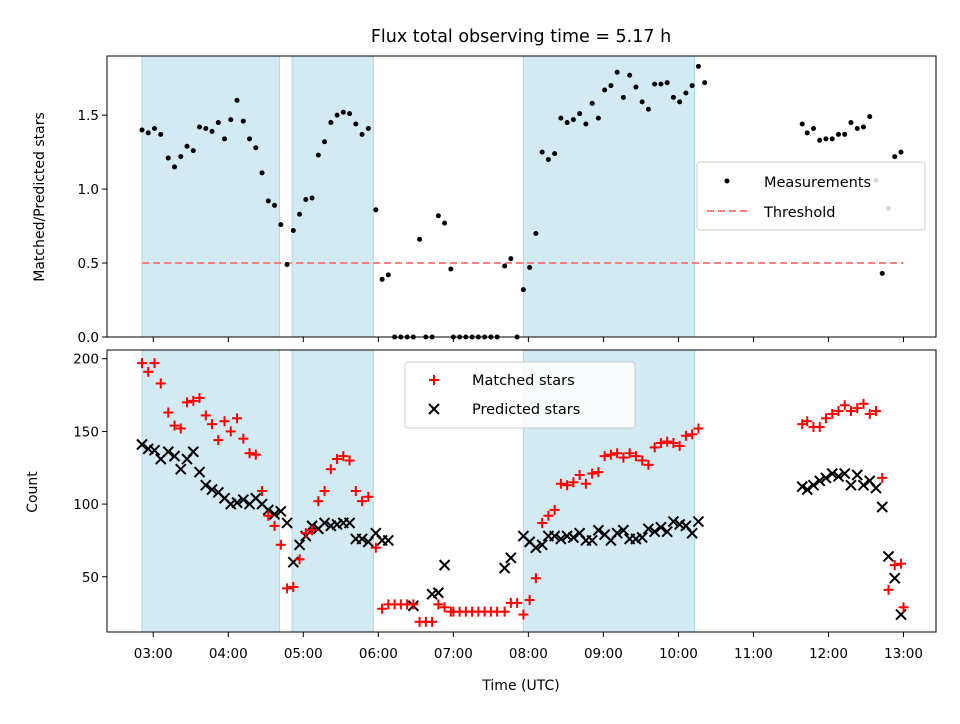 The image size is (960, 724). I want to click on legend-matched-marker, so click(434, 380).